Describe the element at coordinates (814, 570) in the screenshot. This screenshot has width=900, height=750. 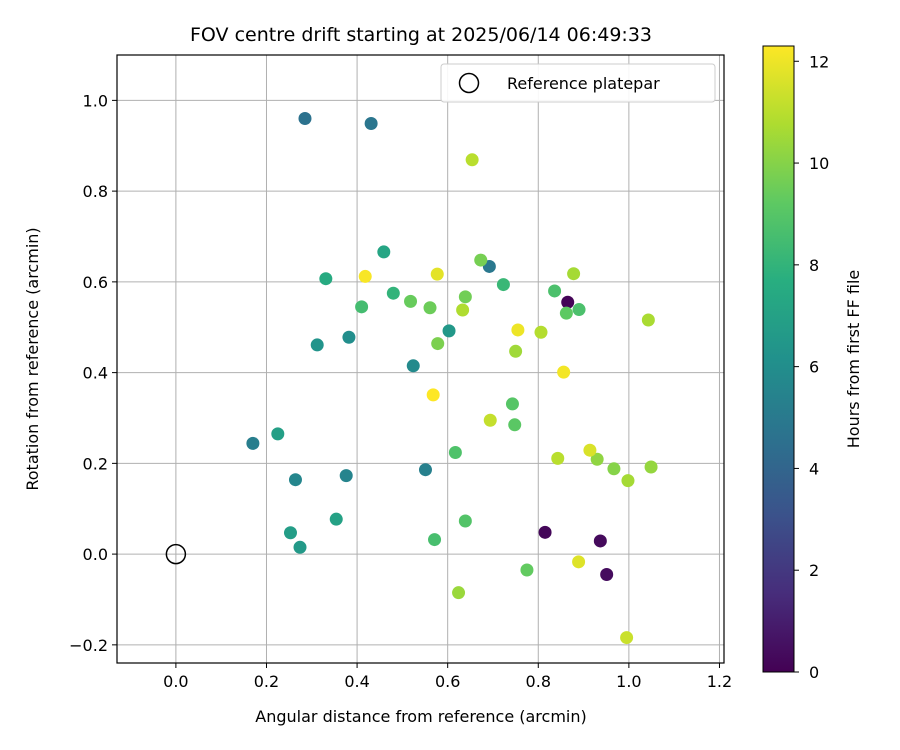
I see `colorbar-tick-label: 2` at that location.